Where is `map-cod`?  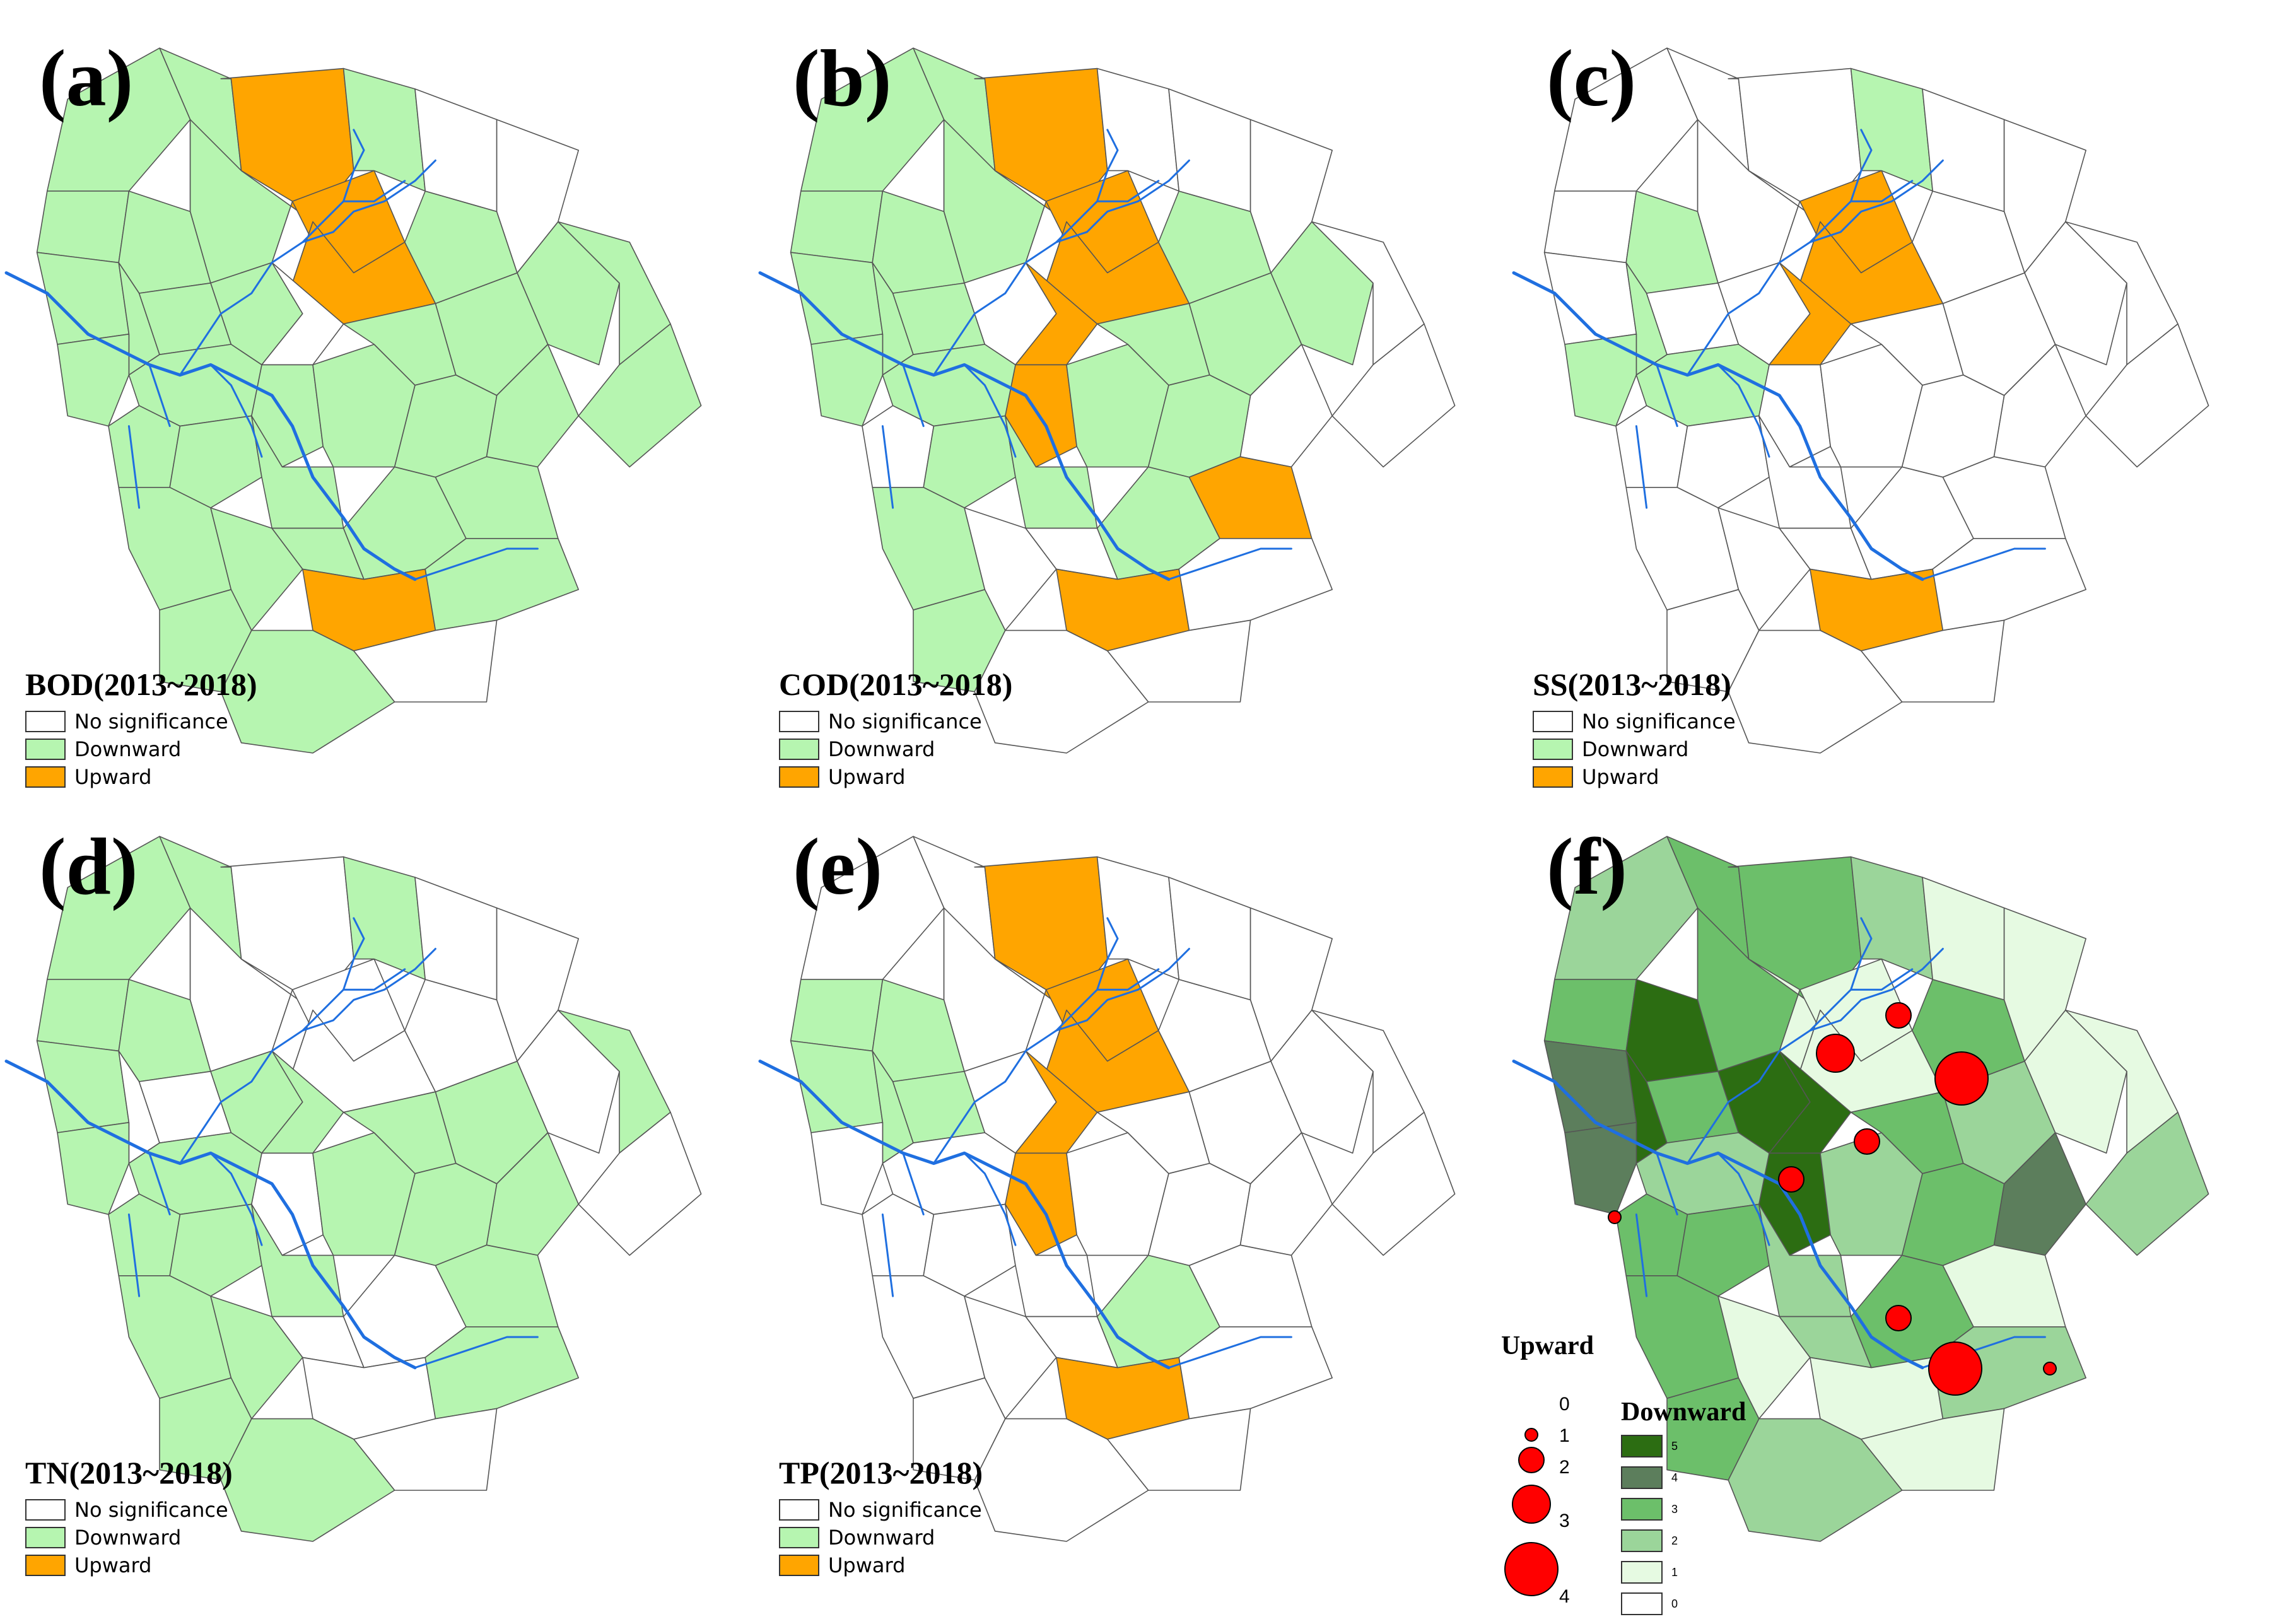
map-cod is located at coordinates (1107, 401).